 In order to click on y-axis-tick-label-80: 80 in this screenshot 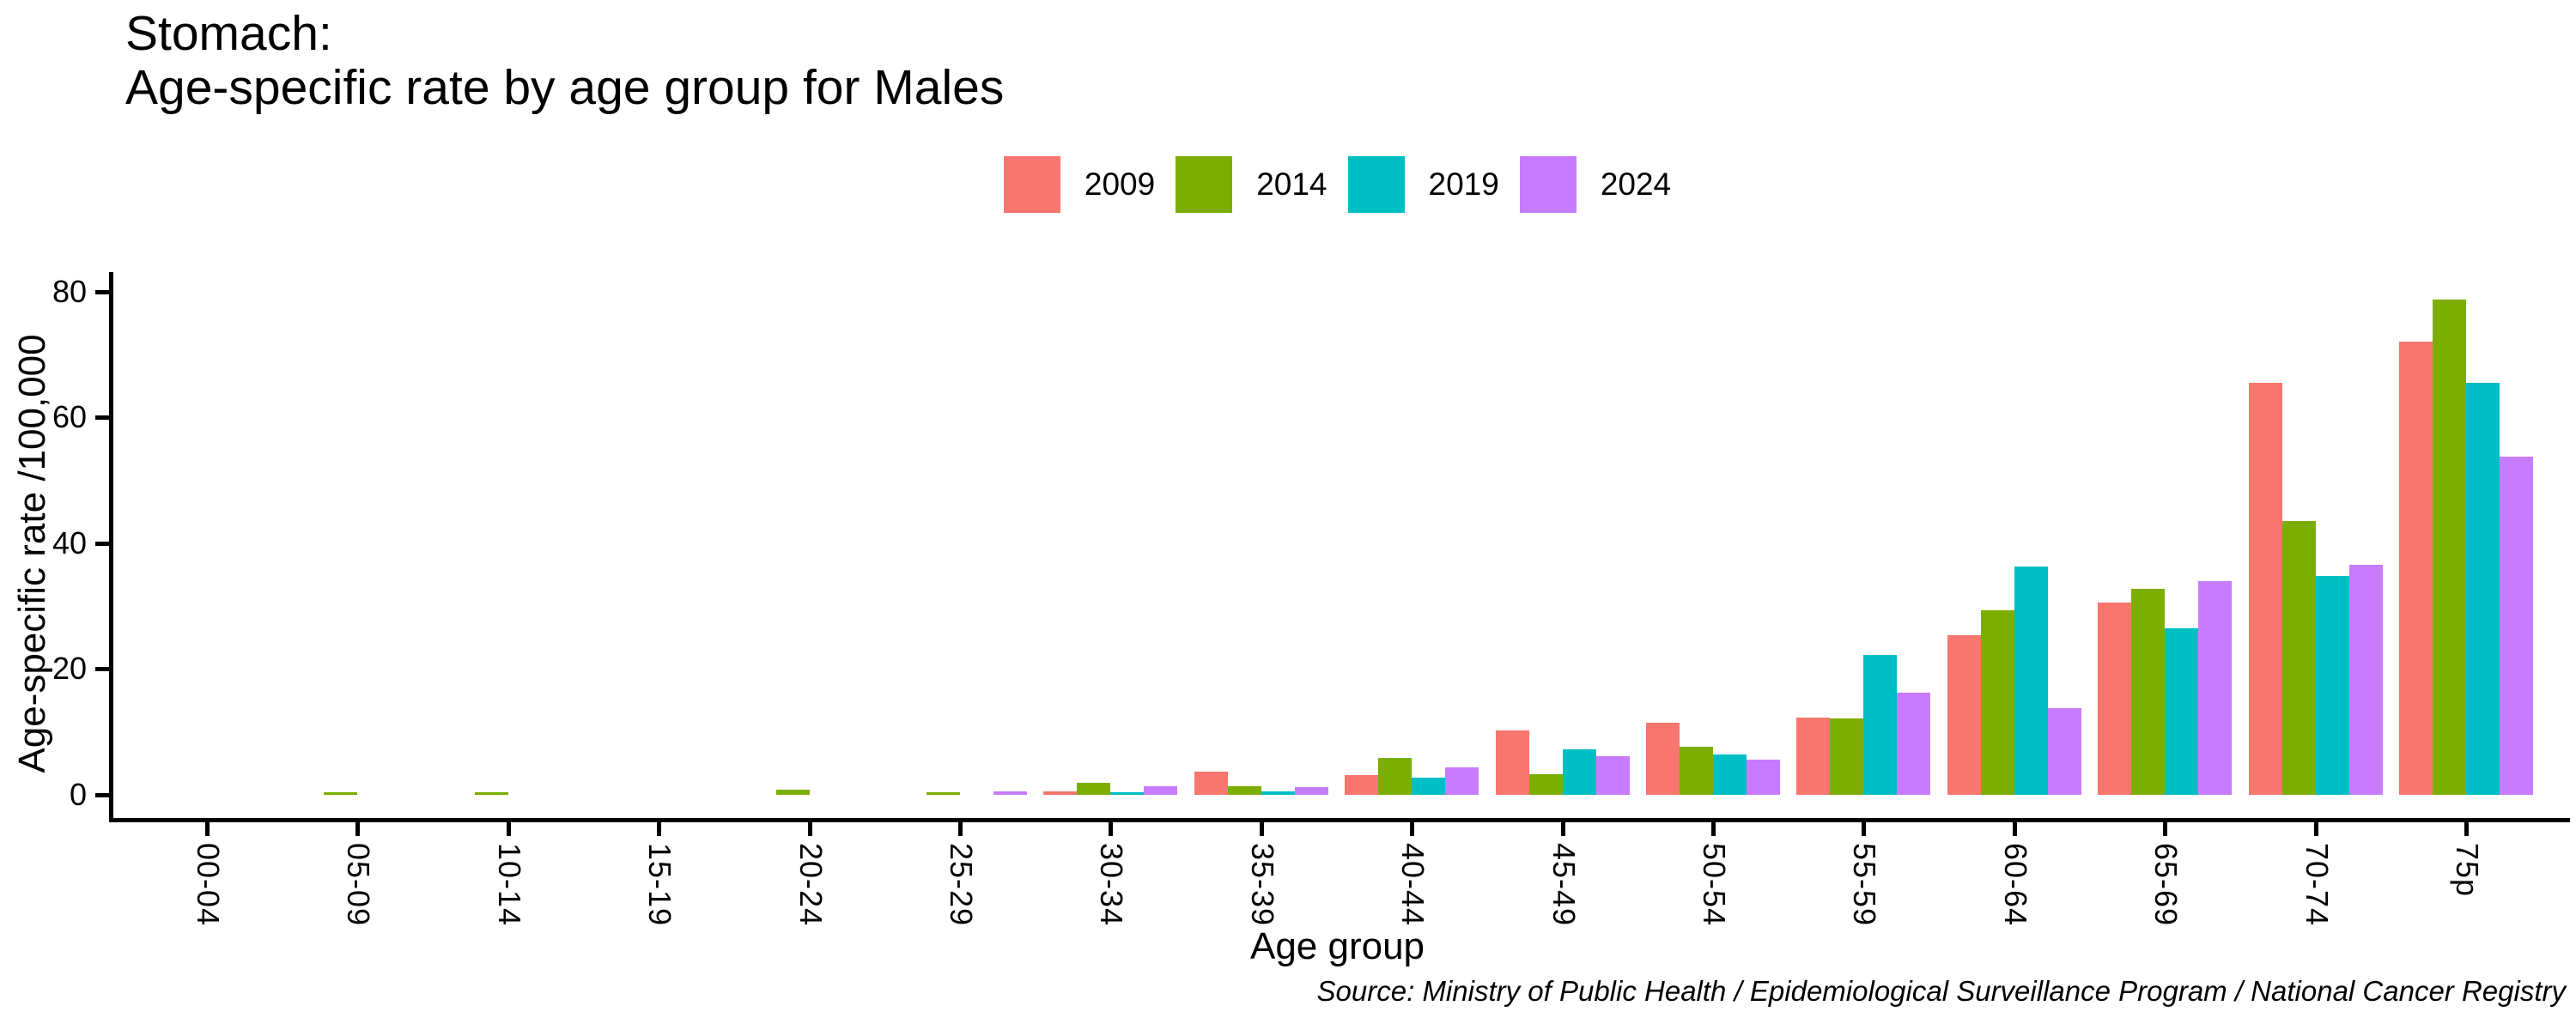, I will do `click(69, 291)`.